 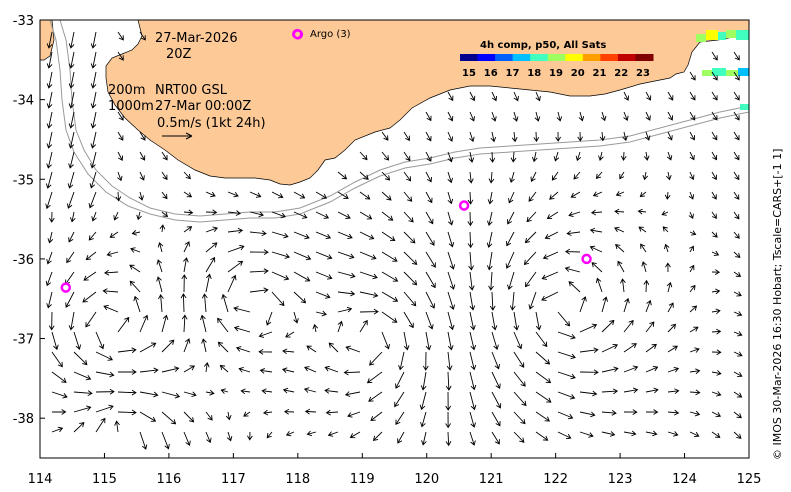 I want to click on colorbar-tick-label: 23, so click(x=643, y=73).